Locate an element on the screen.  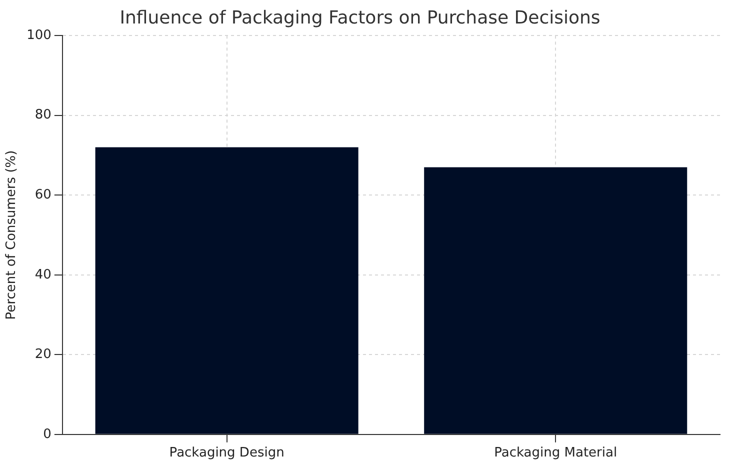
y-tick-label: 40 is located at coordinates (43, 274).